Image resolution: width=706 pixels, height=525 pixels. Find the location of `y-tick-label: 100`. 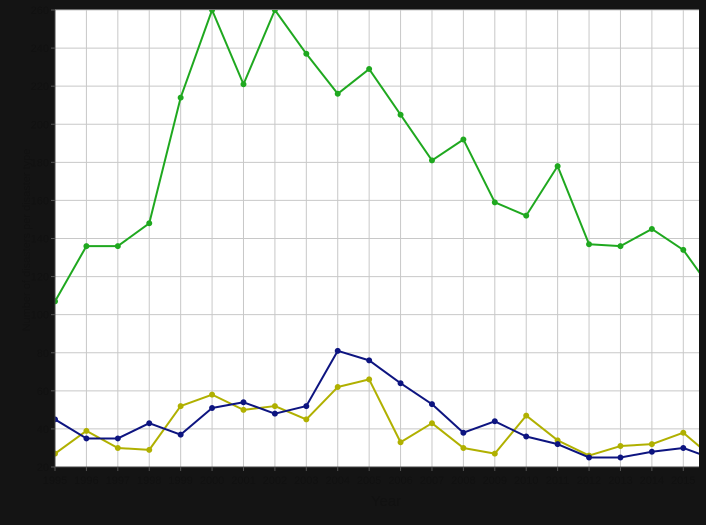

y-tick-label: 100 is located at coordinates (40, 316).